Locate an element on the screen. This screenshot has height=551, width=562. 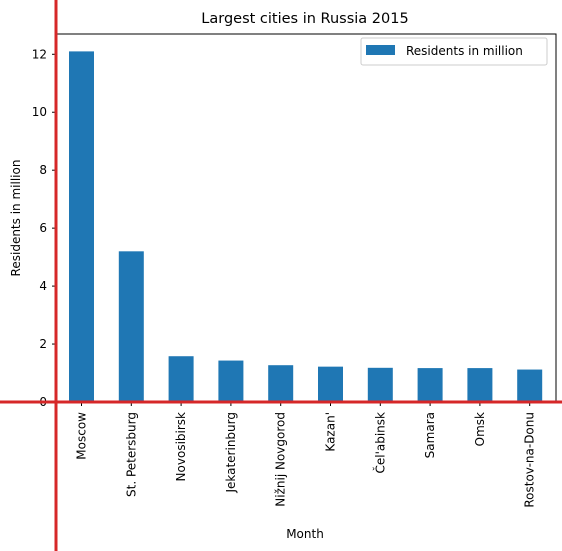
x-tick-label: St. Petersburg is located at coordinates (131, 454).